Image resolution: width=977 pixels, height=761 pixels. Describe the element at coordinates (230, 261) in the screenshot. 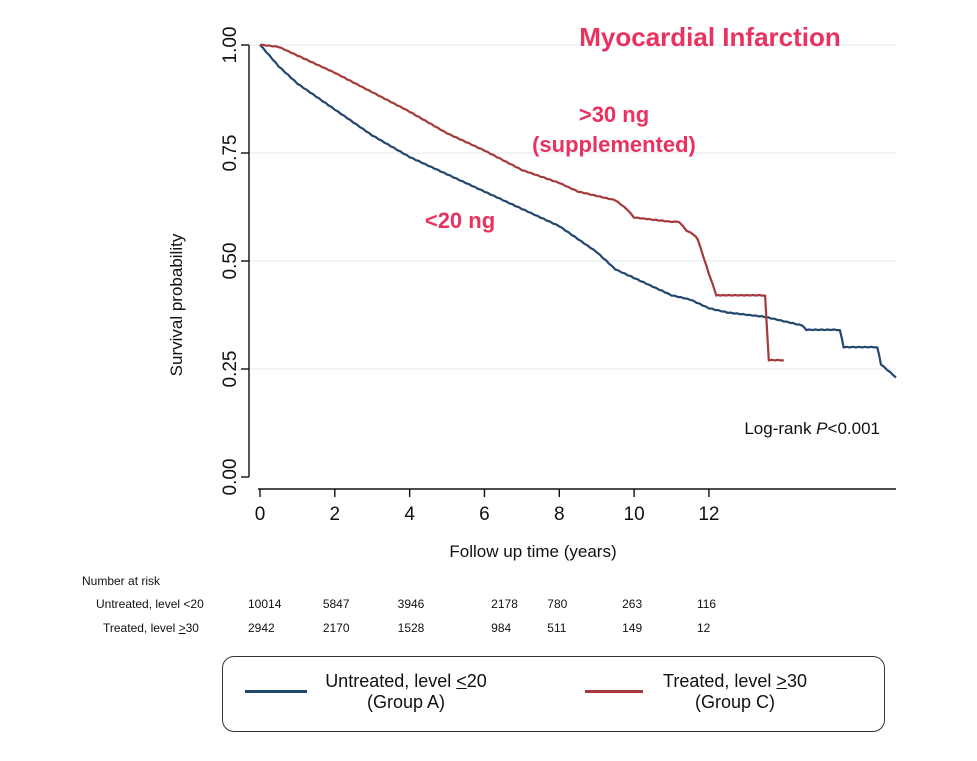

I see `y-tick-label: 0.50` at that location.